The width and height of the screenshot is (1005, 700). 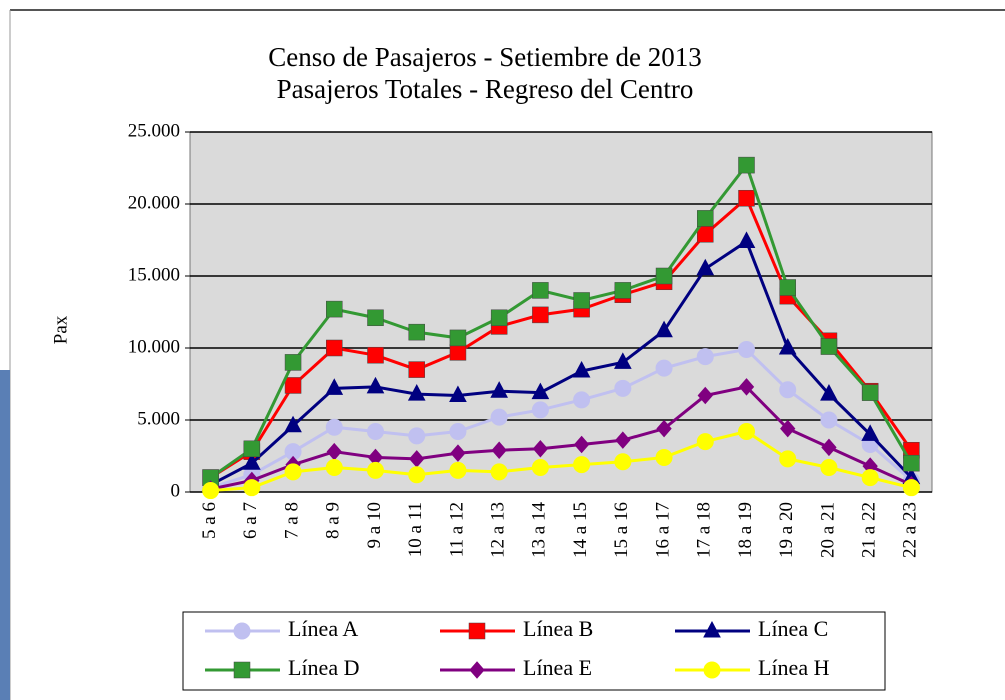 I want to click on legend-label: Línea B, so click(x=558, y=628).